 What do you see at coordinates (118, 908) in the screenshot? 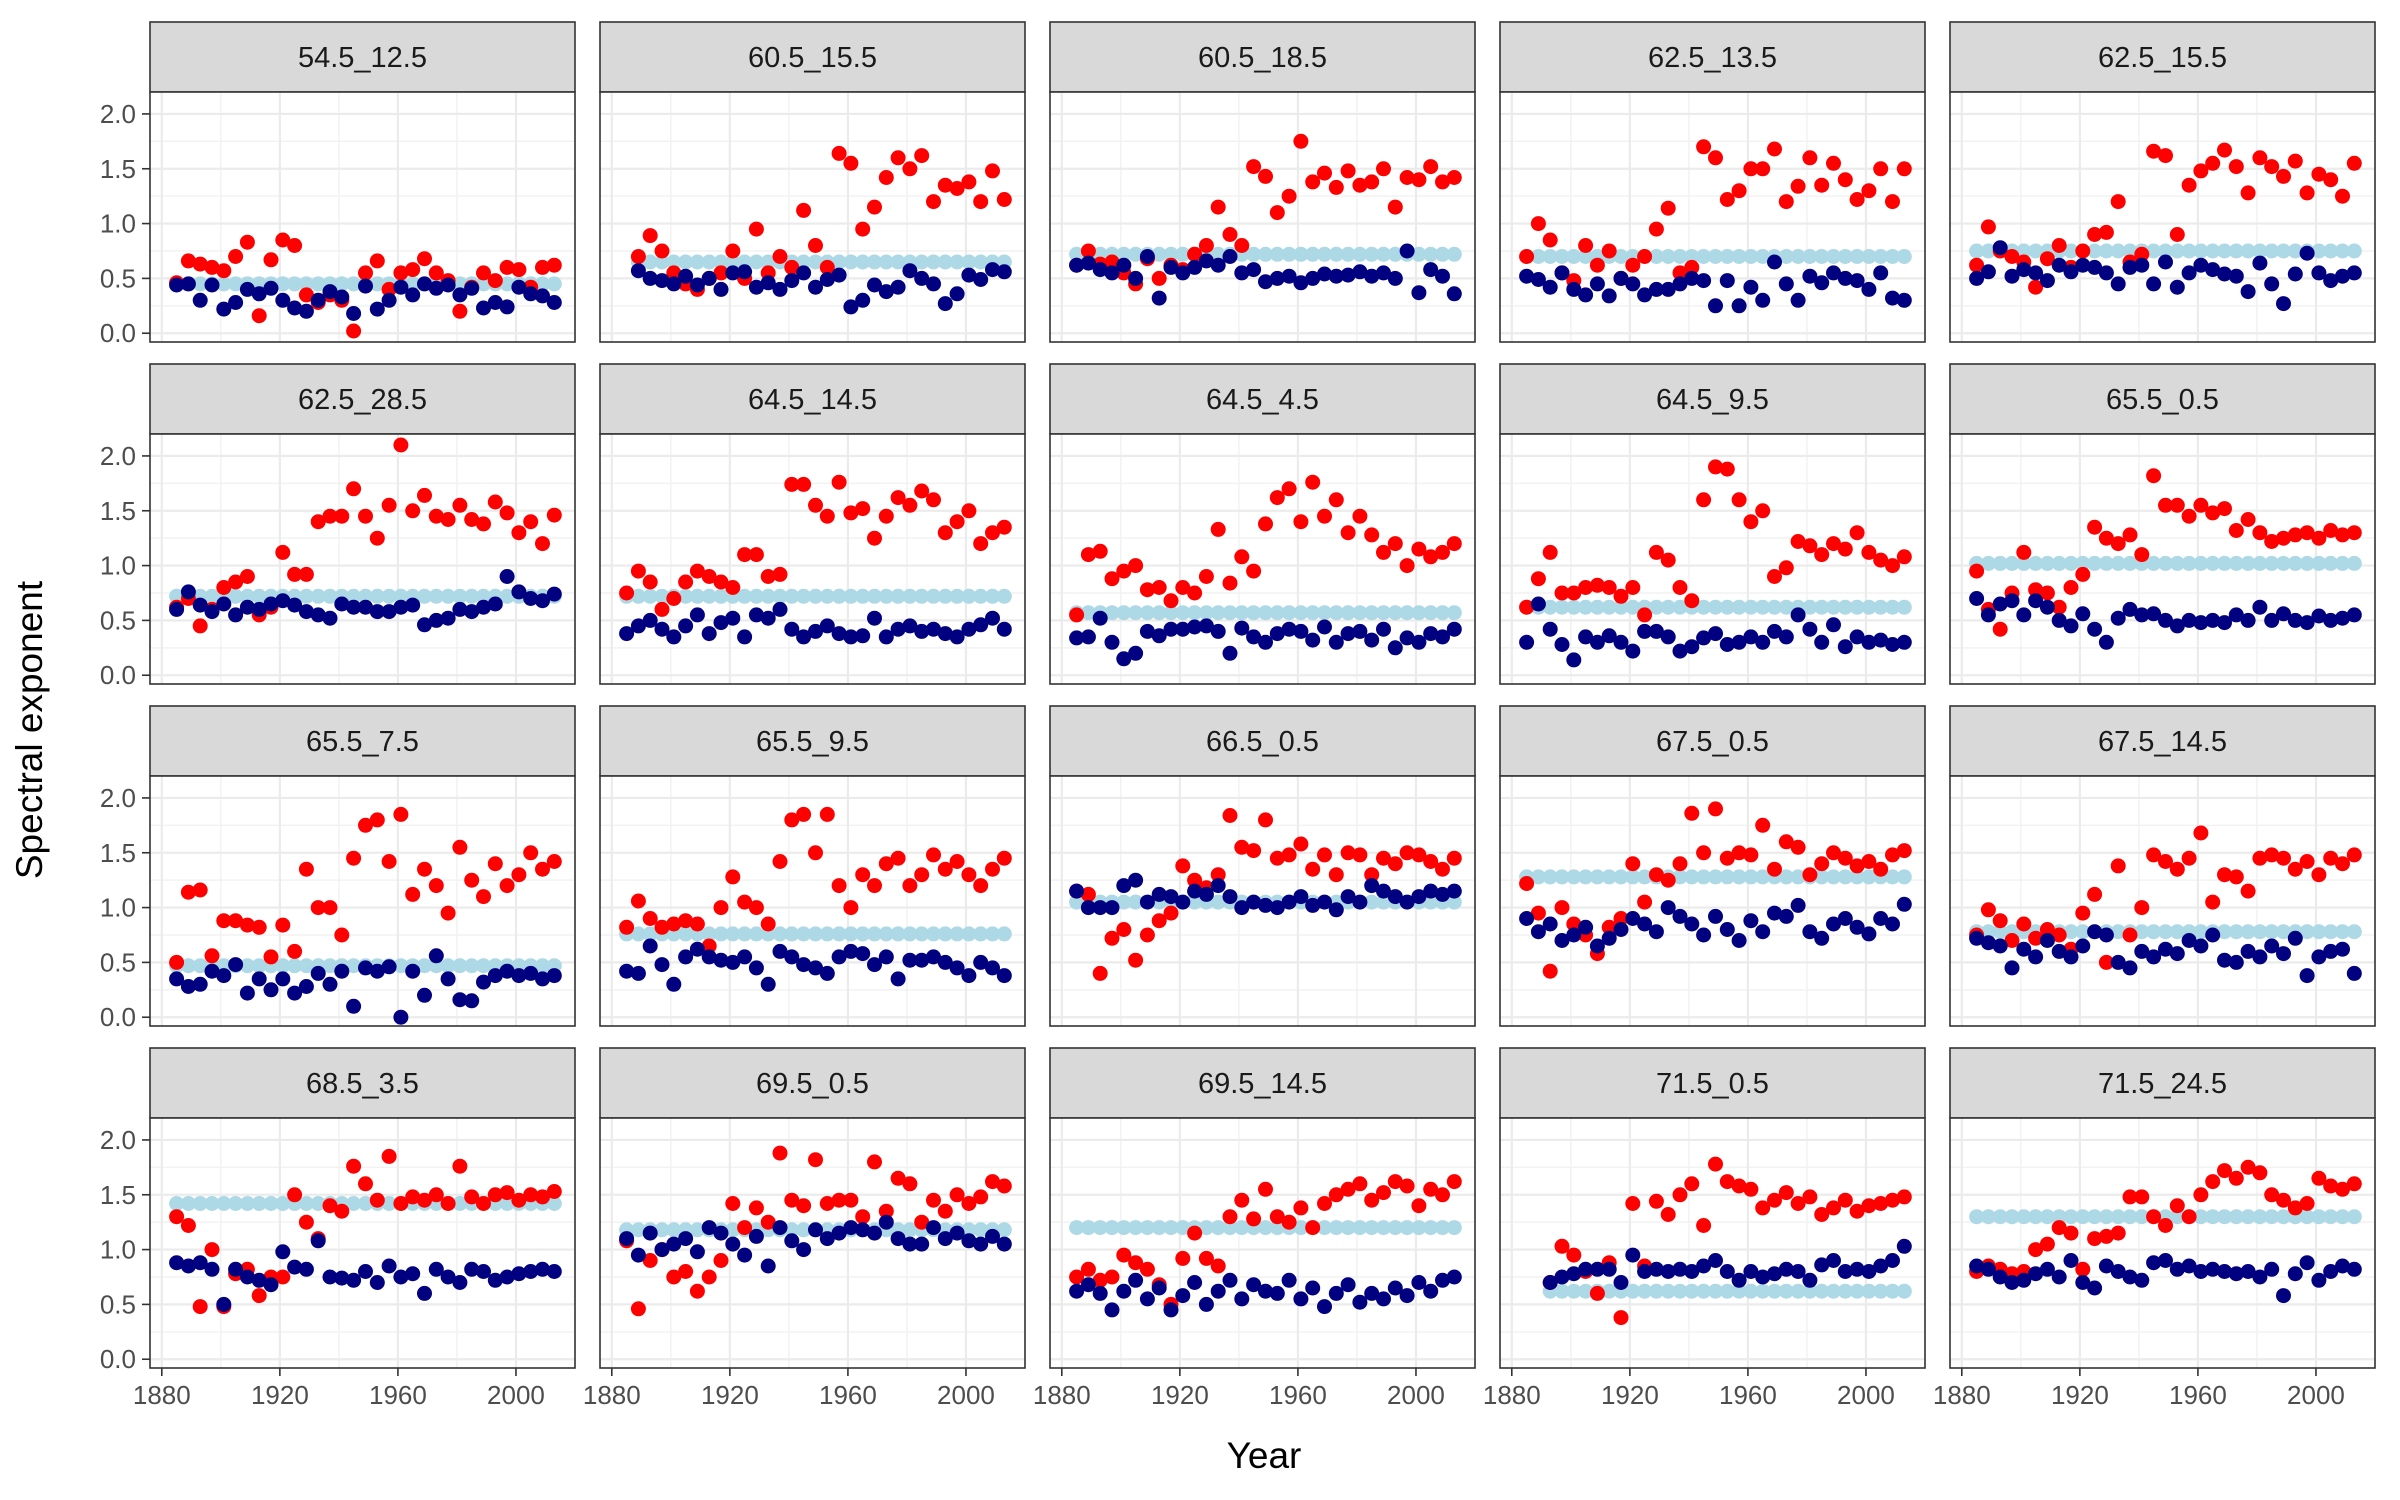
I see `y-tick-label: 1.0` at bounding box center [118, 908].